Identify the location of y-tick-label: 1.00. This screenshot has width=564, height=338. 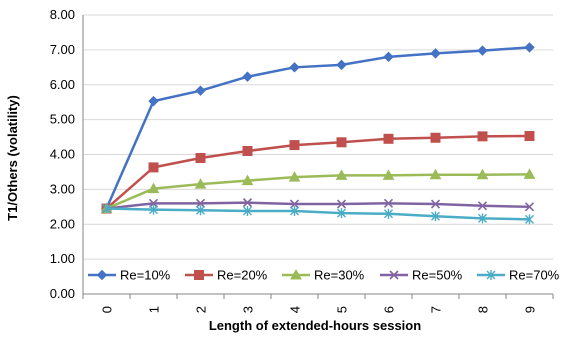
(62, 258).